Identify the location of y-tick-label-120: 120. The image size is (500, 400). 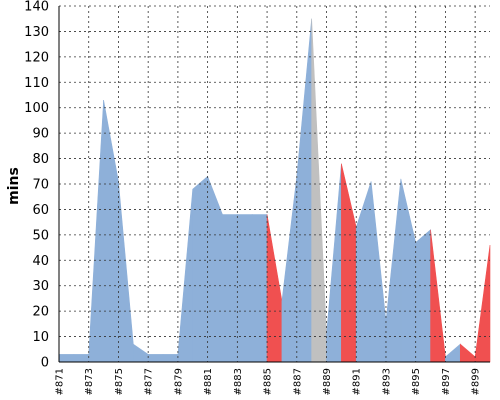
(36, 57).